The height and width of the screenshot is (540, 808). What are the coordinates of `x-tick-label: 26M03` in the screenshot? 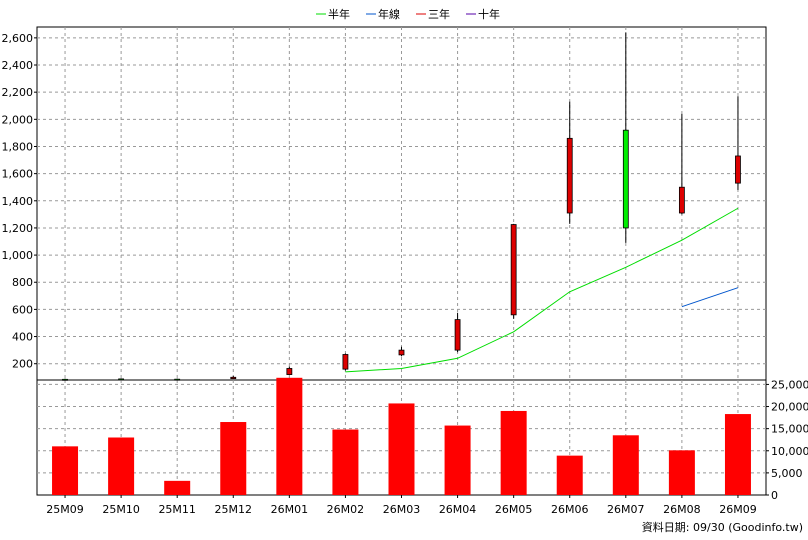 It's located at (402, 509).